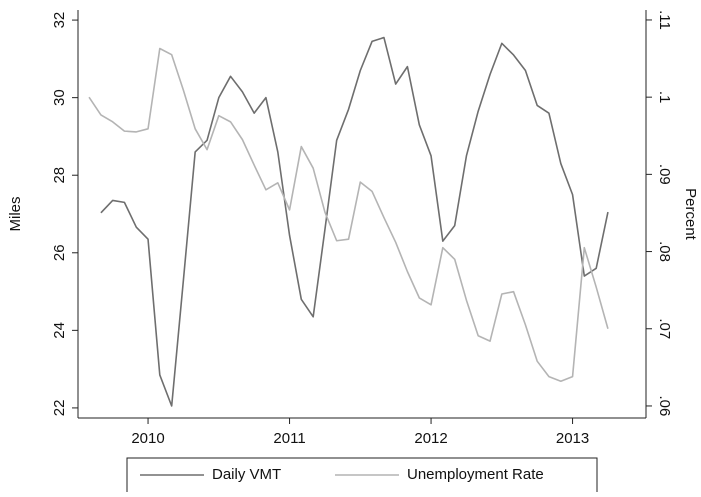 The image size is (701, 497). I want to click on y2-tick-label: .07, so click(664, 328).